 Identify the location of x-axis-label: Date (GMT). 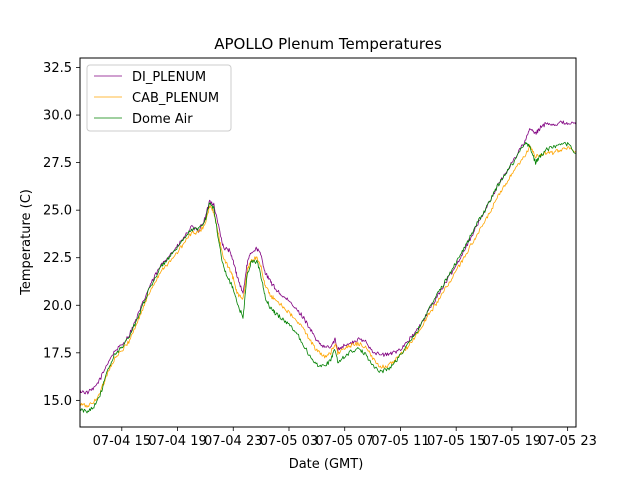
(326, 464).